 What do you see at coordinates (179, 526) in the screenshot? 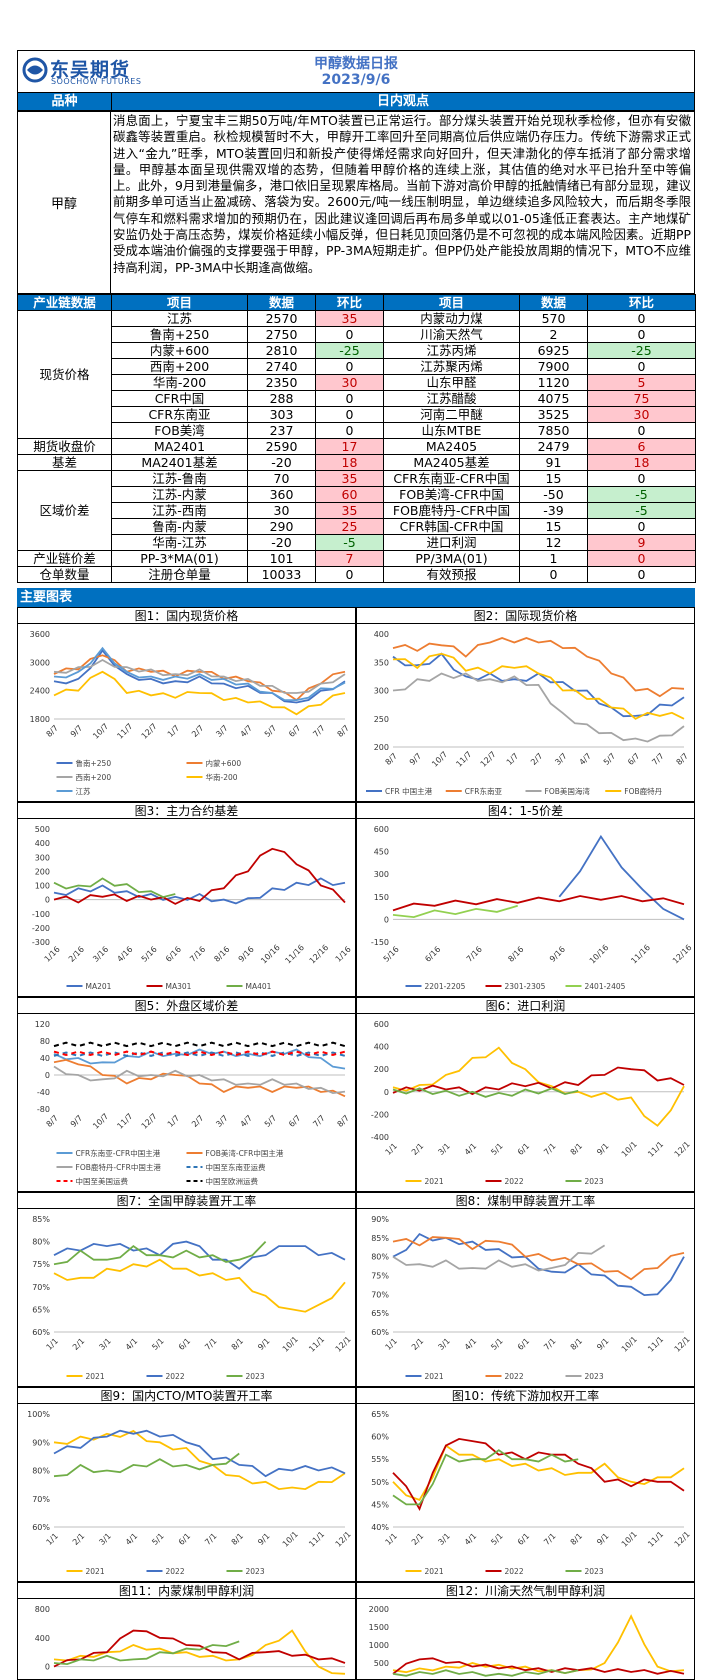
I see `item-name: 鲁南-内蒙` at bounding box center [179, 526].